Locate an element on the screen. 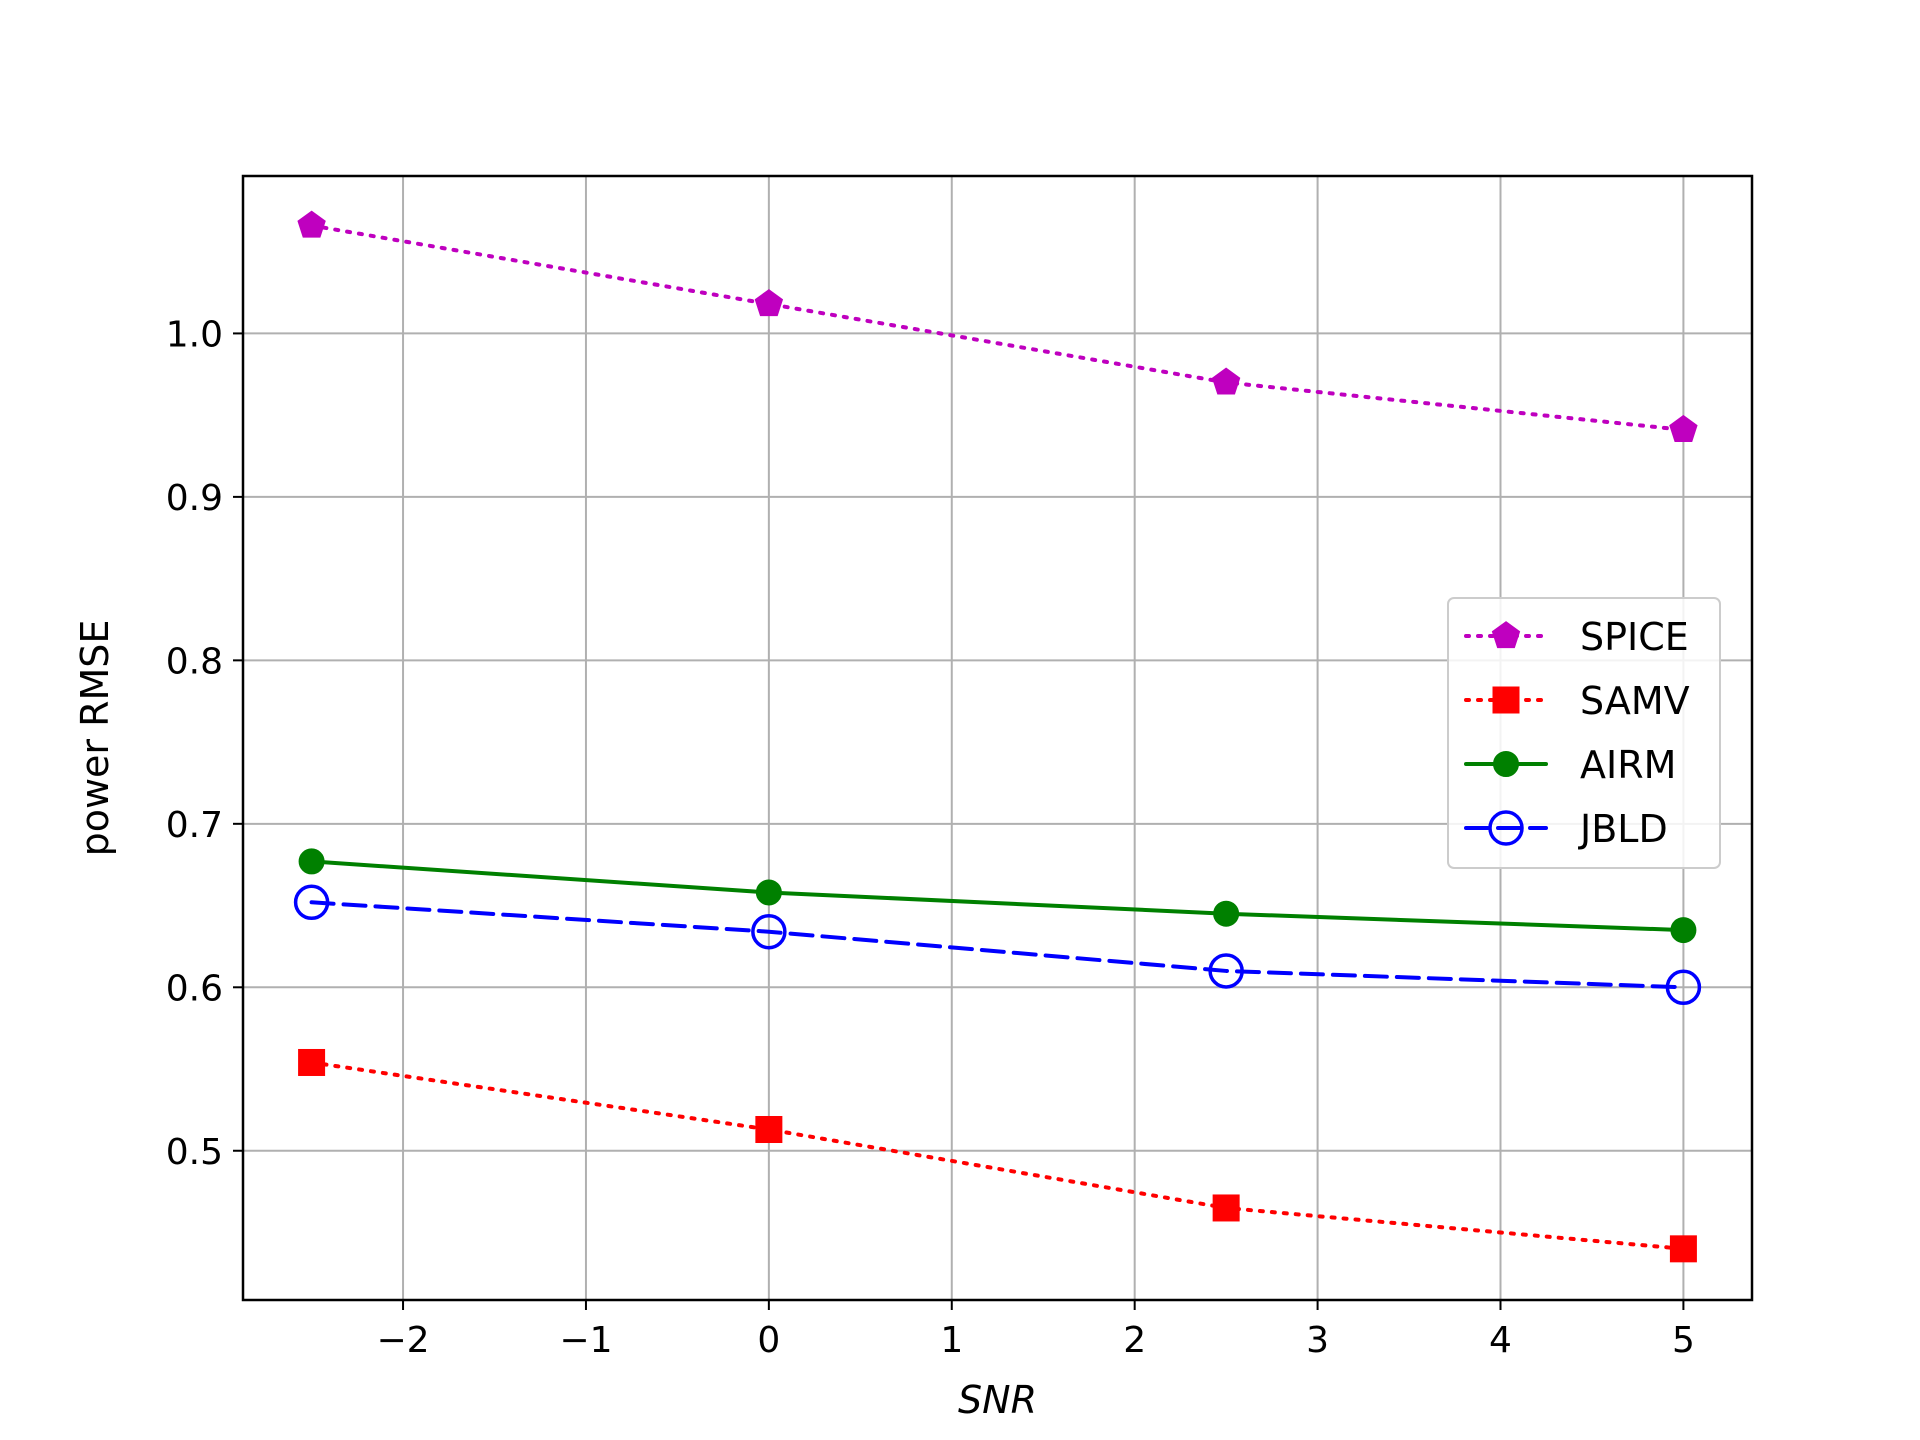  legend-item-jbld: JBLD is located at coordinates (1566, 829).